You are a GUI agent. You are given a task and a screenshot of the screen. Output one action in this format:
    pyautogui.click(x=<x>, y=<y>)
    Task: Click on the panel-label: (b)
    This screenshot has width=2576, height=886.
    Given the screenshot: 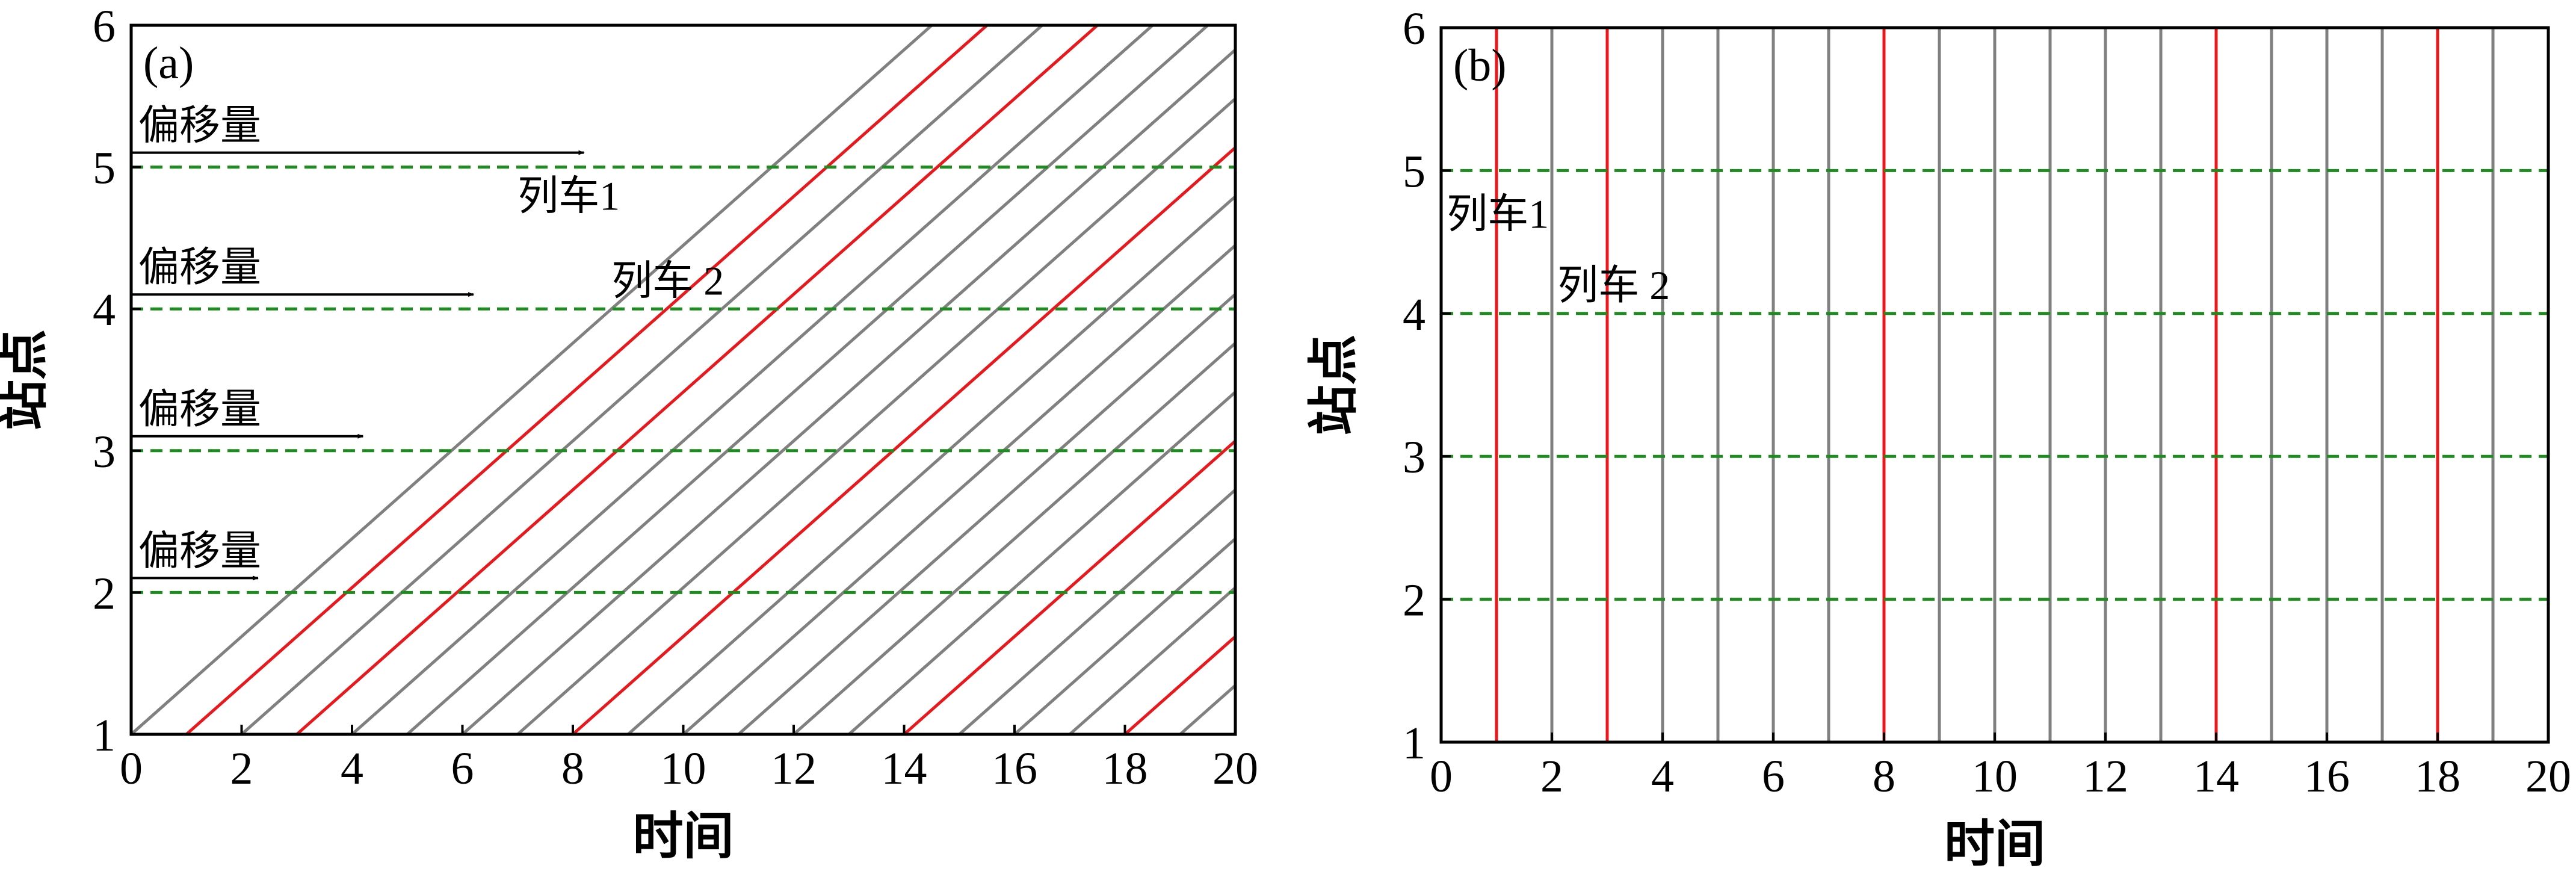 What is the action you would take?
    pyautogui.click(x=1480, y=65)
    